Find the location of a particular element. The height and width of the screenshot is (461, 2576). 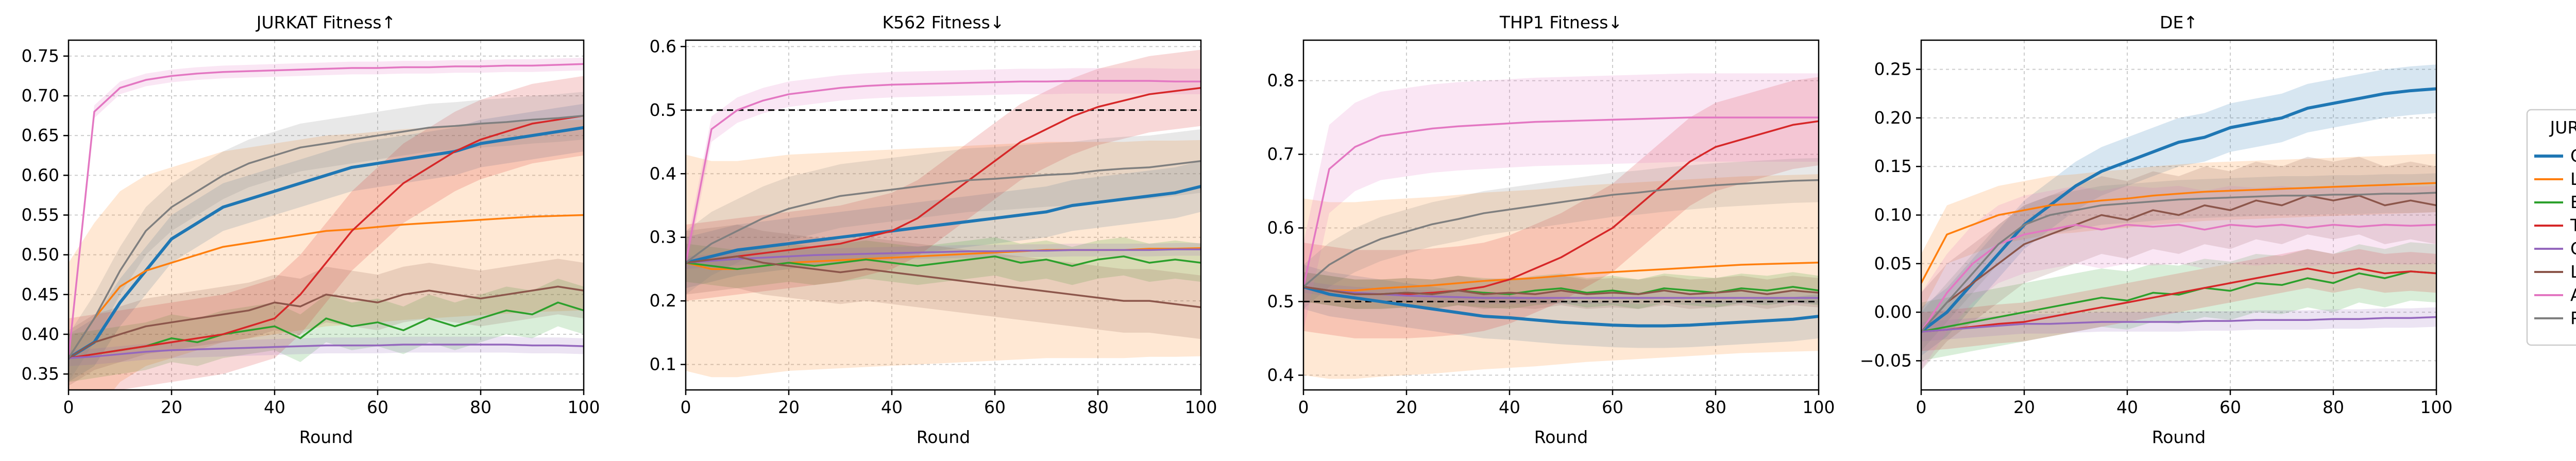

x-axis-label: Round is located at coordinates (326, 437).